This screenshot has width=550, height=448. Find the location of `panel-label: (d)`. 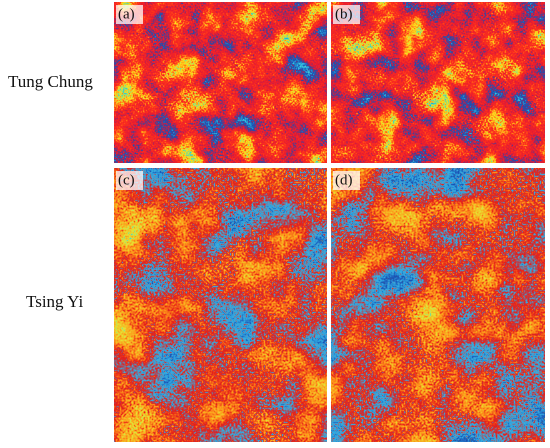

panel-label: (d) is located at coordinates (344, 180).